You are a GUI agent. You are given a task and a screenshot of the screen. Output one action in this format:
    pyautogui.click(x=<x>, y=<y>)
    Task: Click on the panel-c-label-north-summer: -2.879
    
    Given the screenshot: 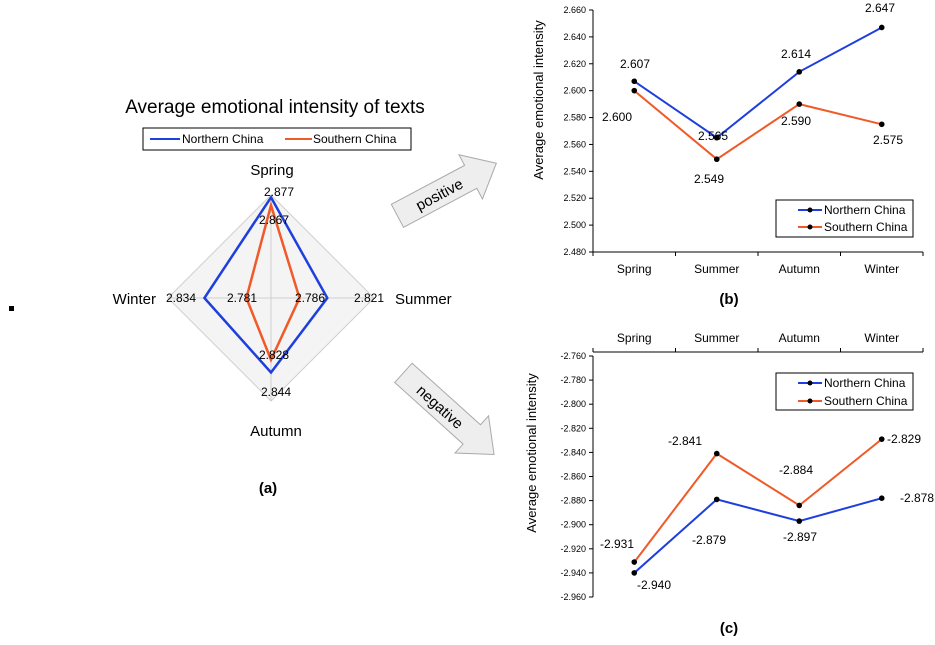 What is the action you would take?
    pyautogui.click(x=709, y=540)
    